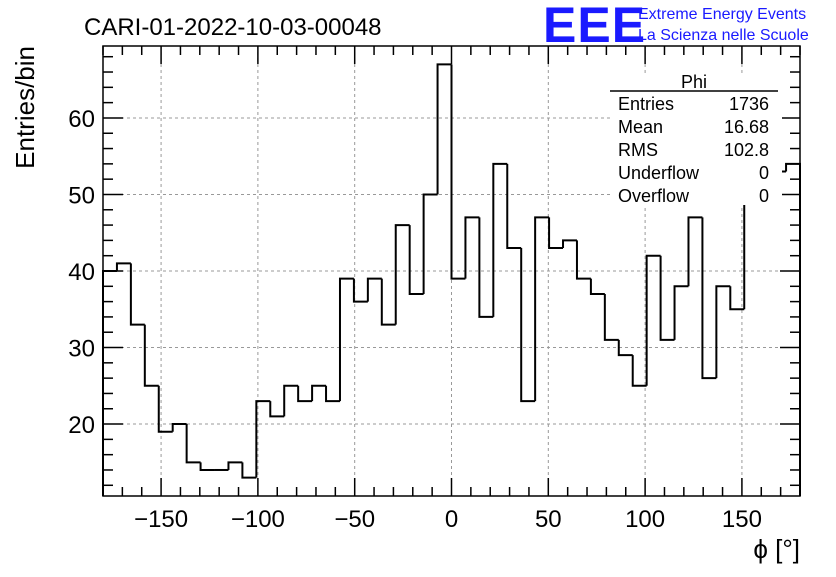 This screenshot has height=577, width=836. Describe the element at coordinates (654, 196) in the screenshot. I see `stats-row-label: Overflow` at that location.